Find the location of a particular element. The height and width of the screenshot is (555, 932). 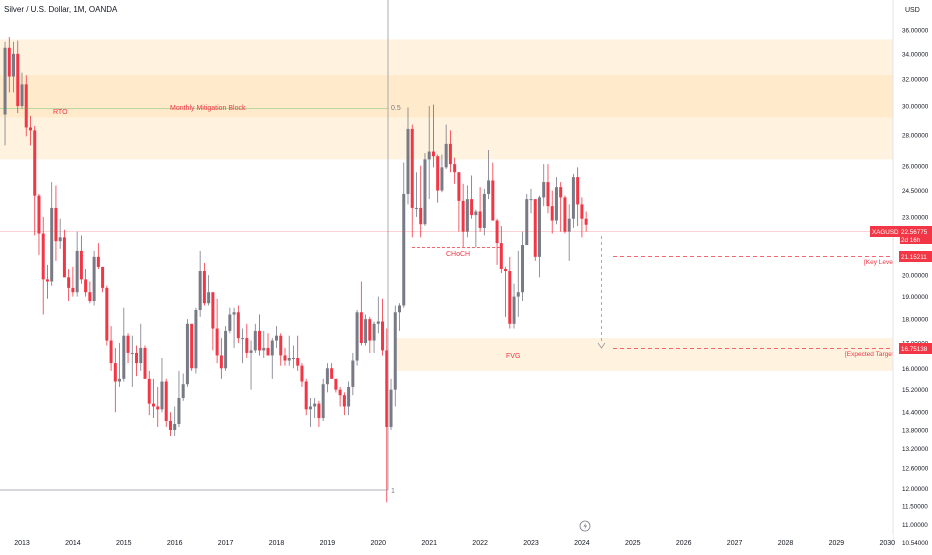

time-tick-label: 2028 is located at coordinates (786, 543).